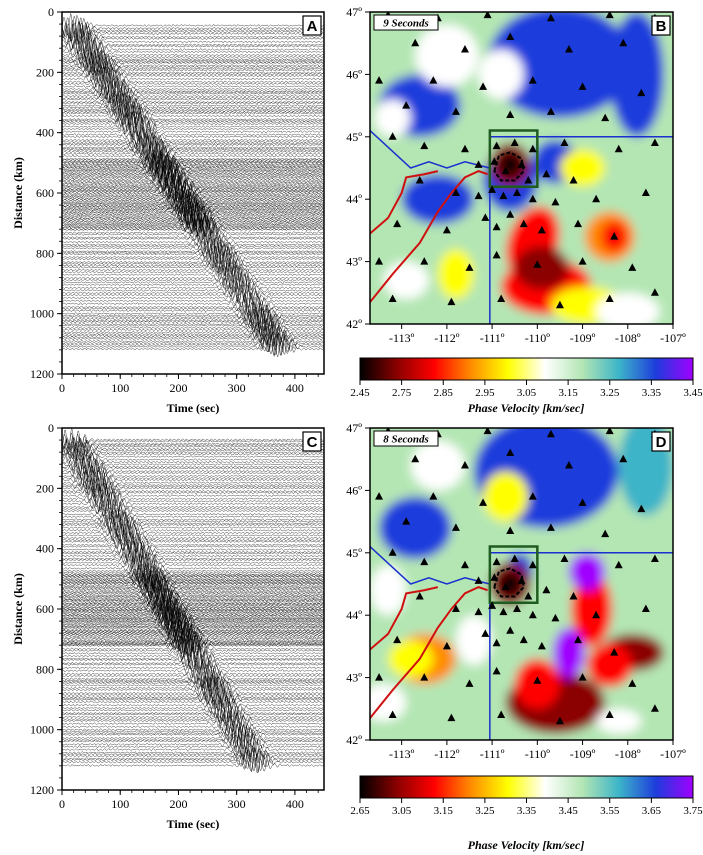  I want to click on colorbar-label-b: Phase Velocity [km/sec], so click(526, 408).